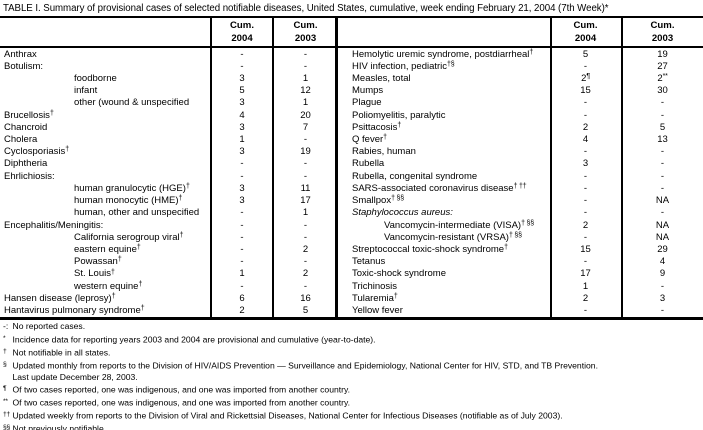  I want to click on cum-2004-value: 2¶, so click(585, 78).